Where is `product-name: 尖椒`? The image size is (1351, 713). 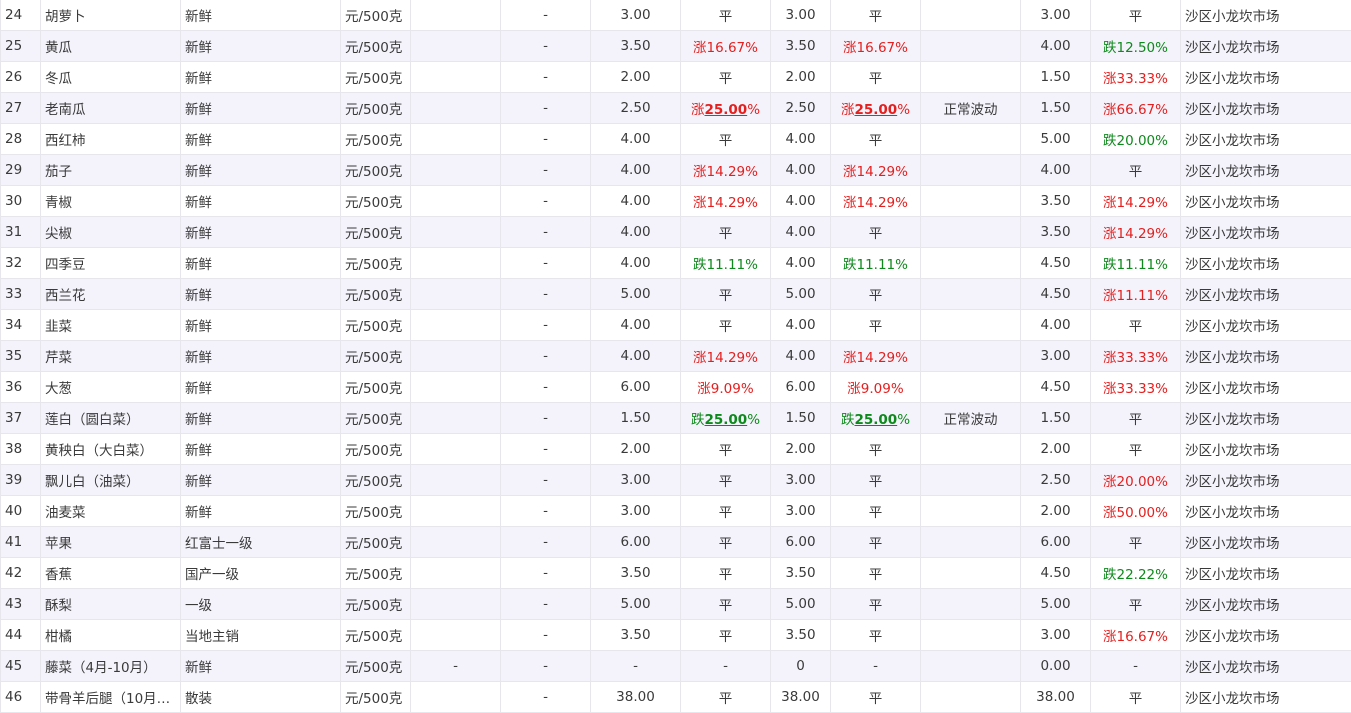 product-name: 尖椒 is located at coordinates (110, 232).